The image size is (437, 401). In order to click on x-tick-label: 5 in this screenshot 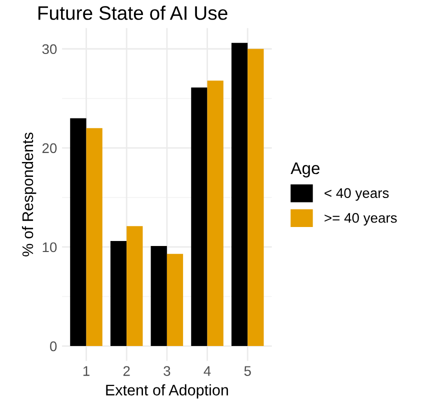, I will do `click(247, 371)`.